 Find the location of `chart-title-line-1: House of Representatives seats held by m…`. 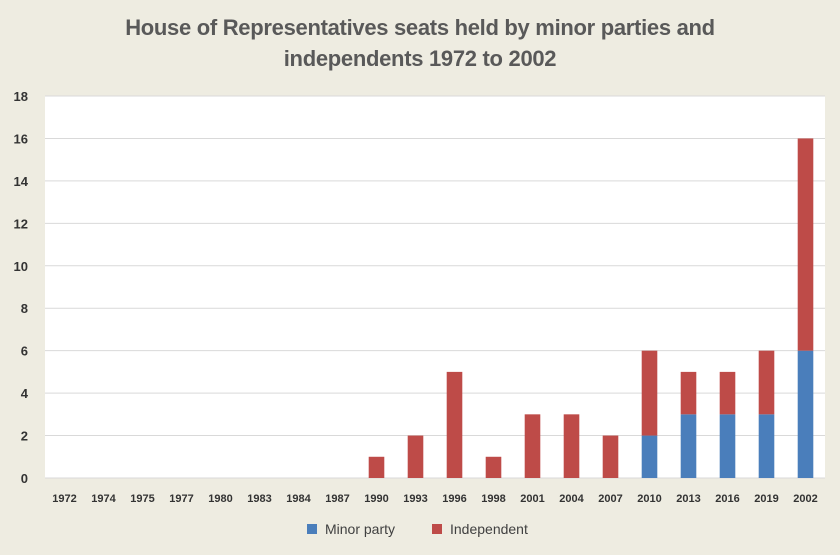

chart-title-line-1: House of Representatives seats held by m… is located at coordinates (420, 27).